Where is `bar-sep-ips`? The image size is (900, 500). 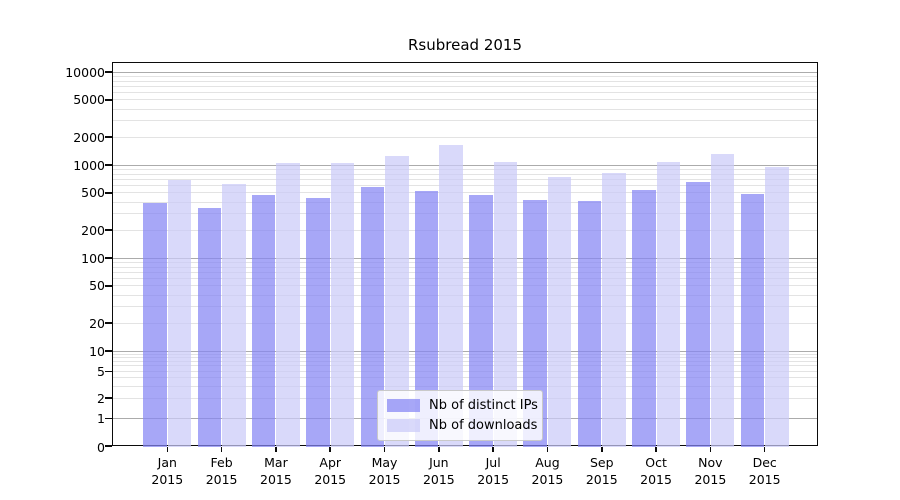 bar-sep-ips is located at coordinates (589, 324).